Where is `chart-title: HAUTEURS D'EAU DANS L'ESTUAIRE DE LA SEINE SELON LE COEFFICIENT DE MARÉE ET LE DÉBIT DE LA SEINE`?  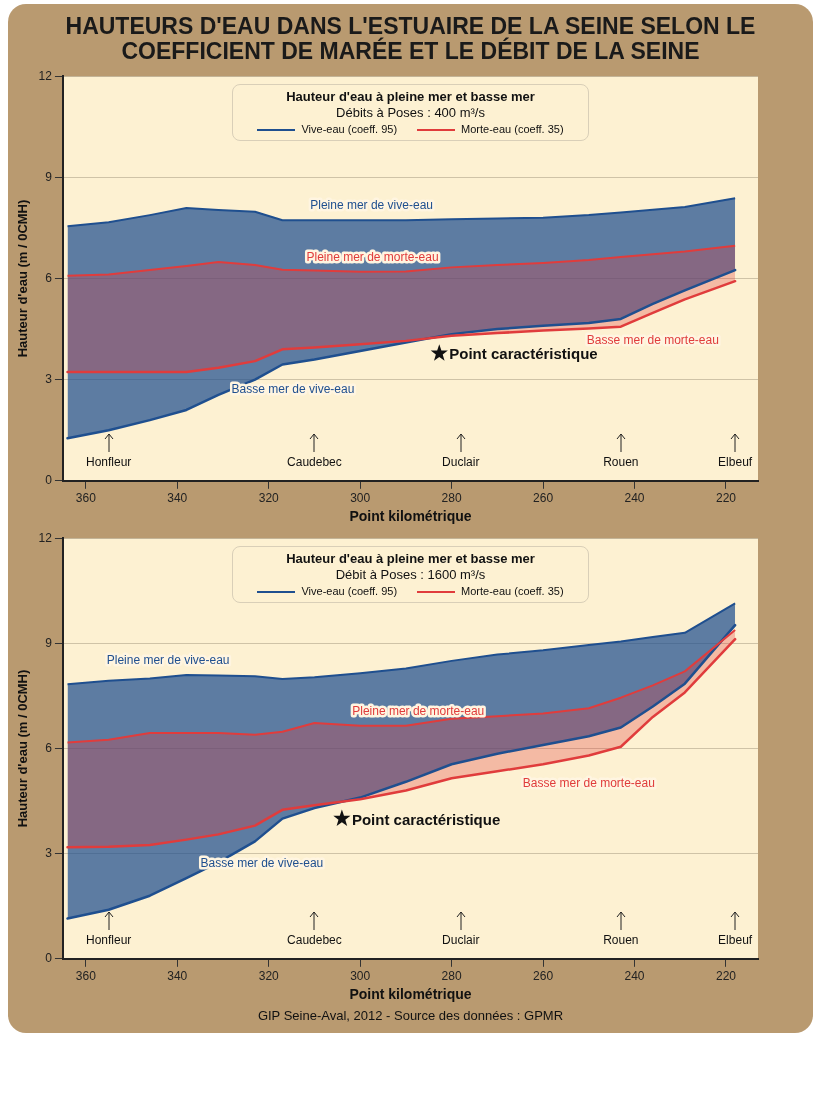
chart-title: HAUTEURS D'EAU DANS L'ESTUAIRE DE LA SEINE SELON LE COEFFICIENT DE MARÉE ET LE DÉBIT DE LA SEINE is located at coordinates (410, 38).